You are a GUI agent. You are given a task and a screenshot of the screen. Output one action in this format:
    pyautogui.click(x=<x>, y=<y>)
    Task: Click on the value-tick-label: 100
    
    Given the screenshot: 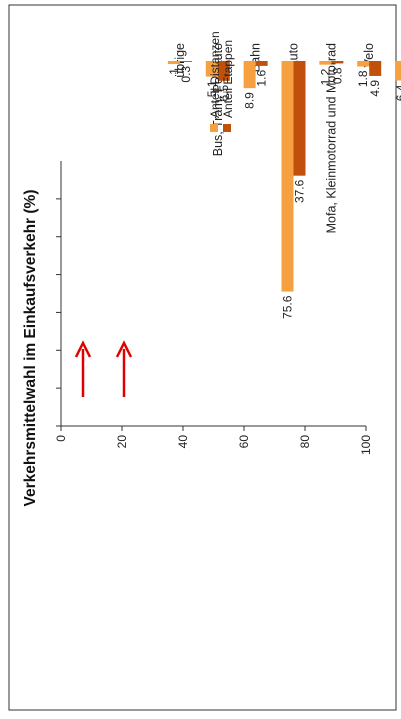 What is the action you would take?
    pyautogui.click(x=366, y=445)
    